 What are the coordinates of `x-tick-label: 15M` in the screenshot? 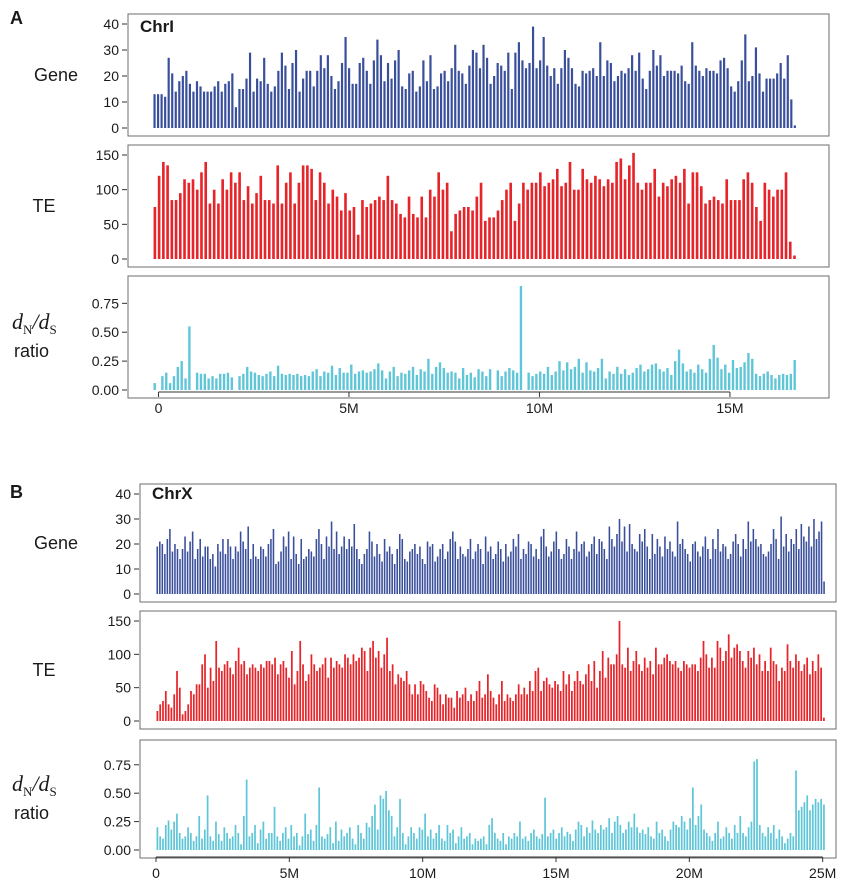 It's located at (555, 873).